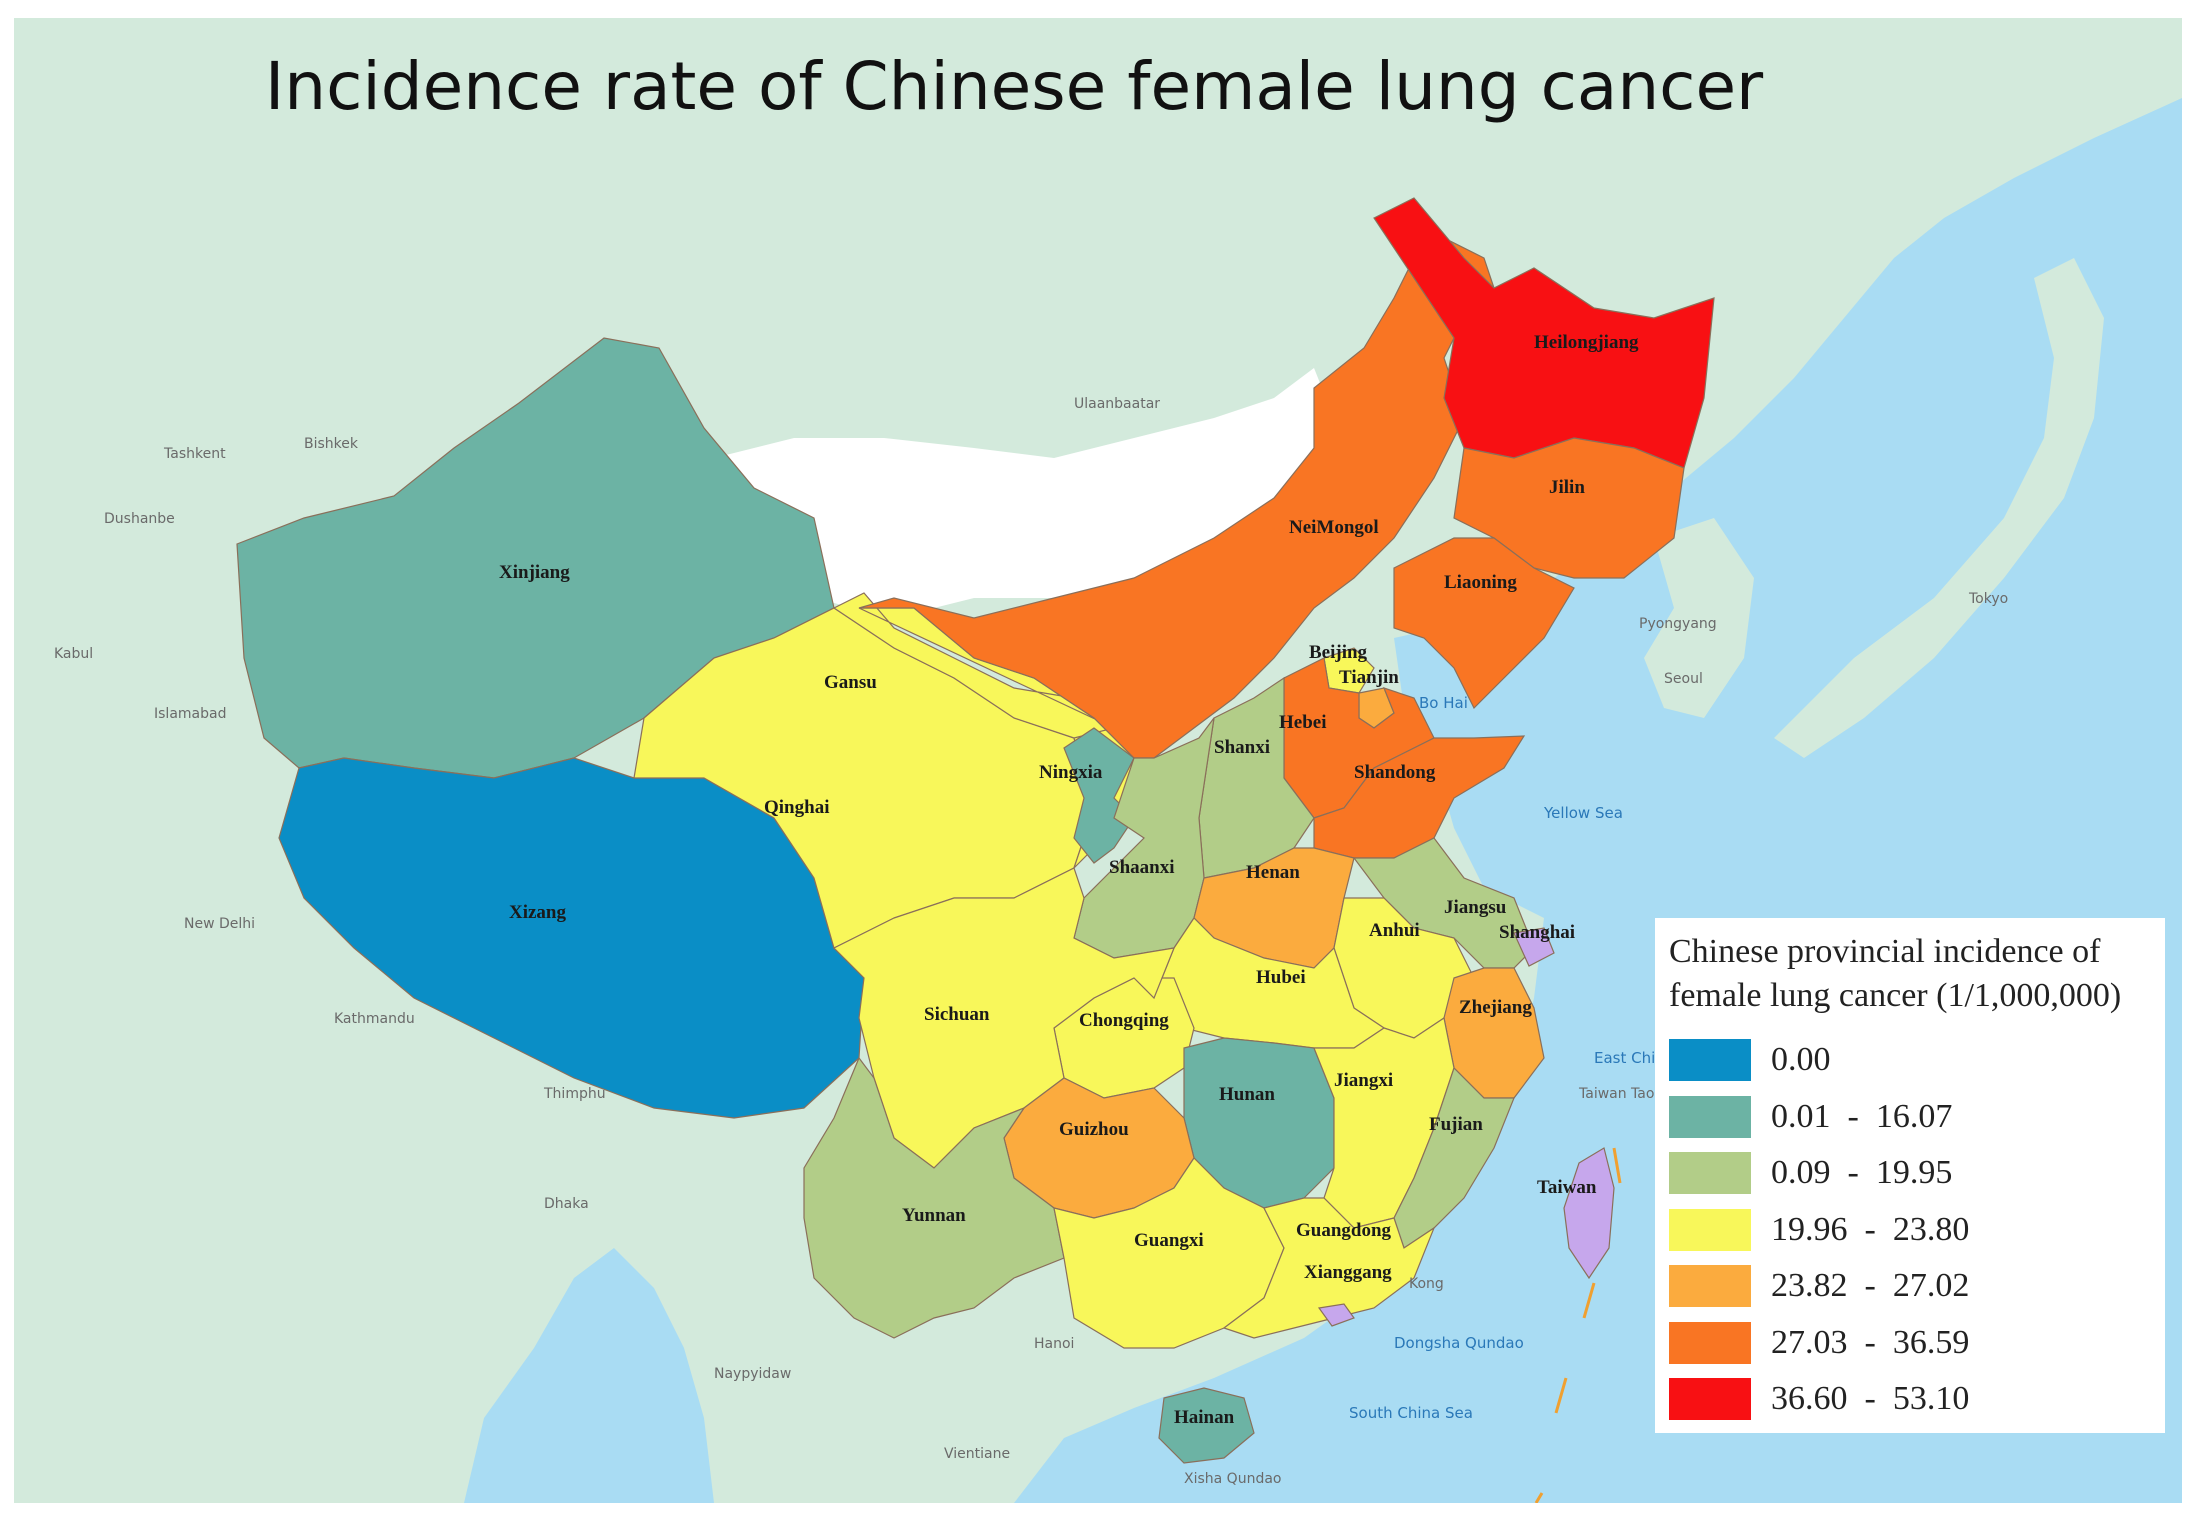 This screenshot has width=2197, height=1515. Describe the element at coordinates (1094, 1129) in the screenshot. I see `label-guizhou: Guizhou` at that location.